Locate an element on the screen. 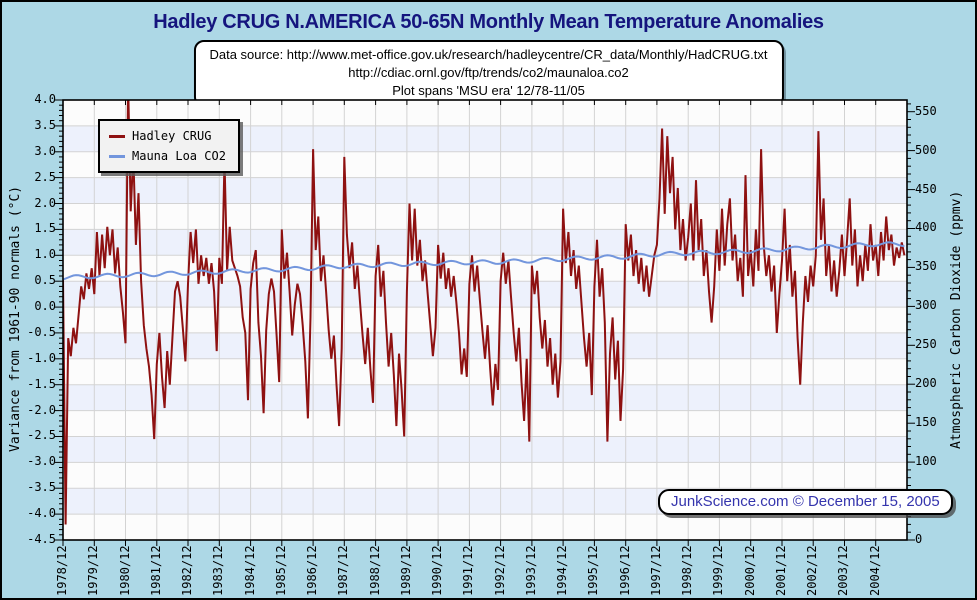  junkscience-watermark: JunkScience.com © December 15, 2005 is located at coordinates (805, 502).